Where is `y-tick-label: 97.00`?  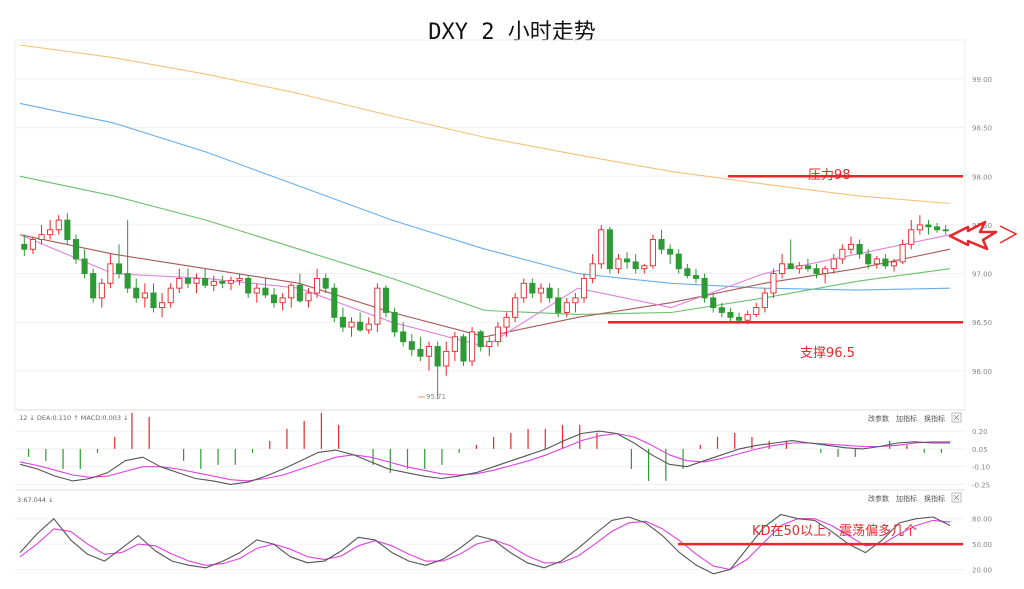
y-tick-label: 97.00 is located at coordinates (982, 275).